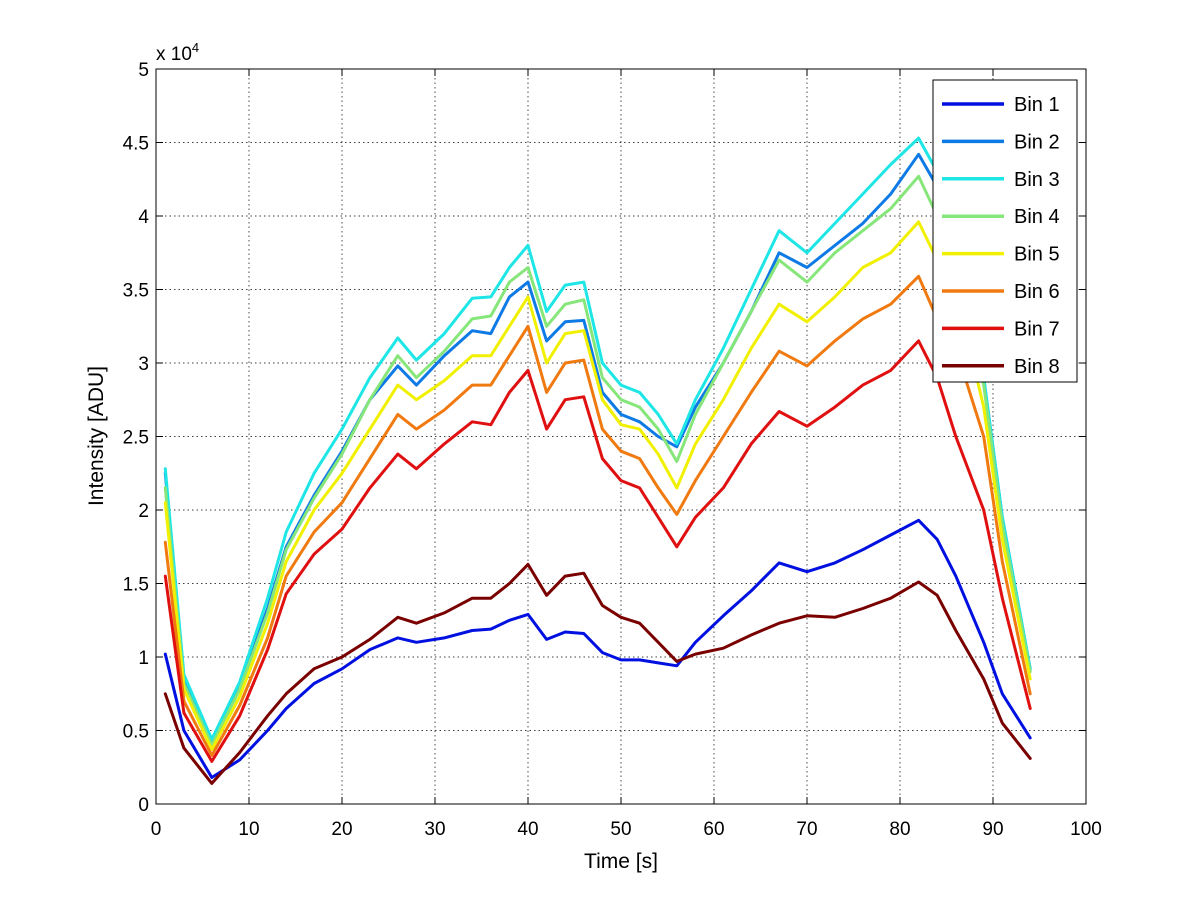 This screenshot has width=1200, height=901. I want to click on legend-label-bin-1: Bin 1, so click(1037, 105).